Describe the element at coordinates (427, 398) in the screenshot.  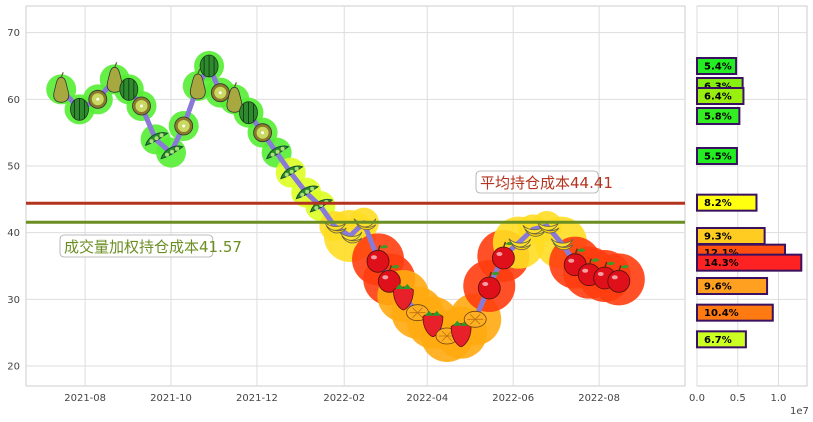
I see `x-tick-label: 2022-04` at that location.